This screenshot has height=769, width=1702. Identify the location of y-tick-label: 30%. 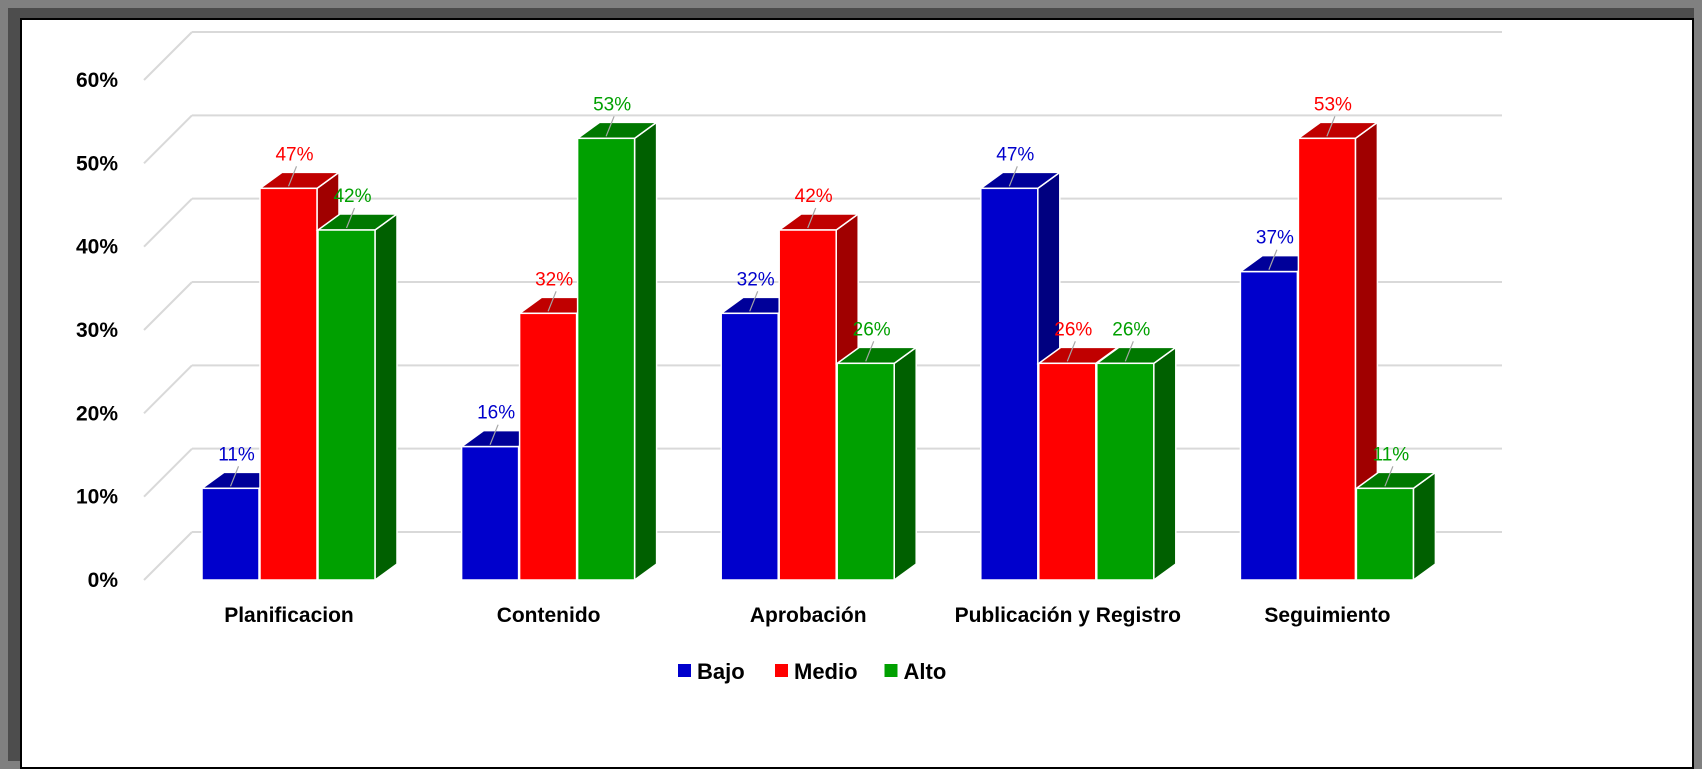
(97, 330).